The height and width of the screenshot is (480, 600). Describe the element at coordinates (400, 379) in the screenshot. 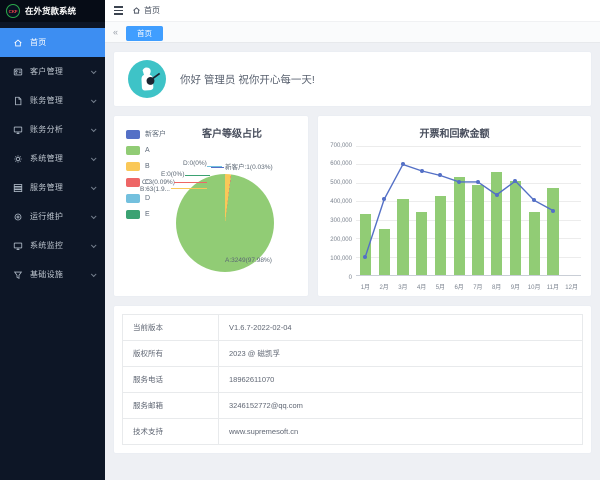

I see `info-value: 18962611070` at that location.